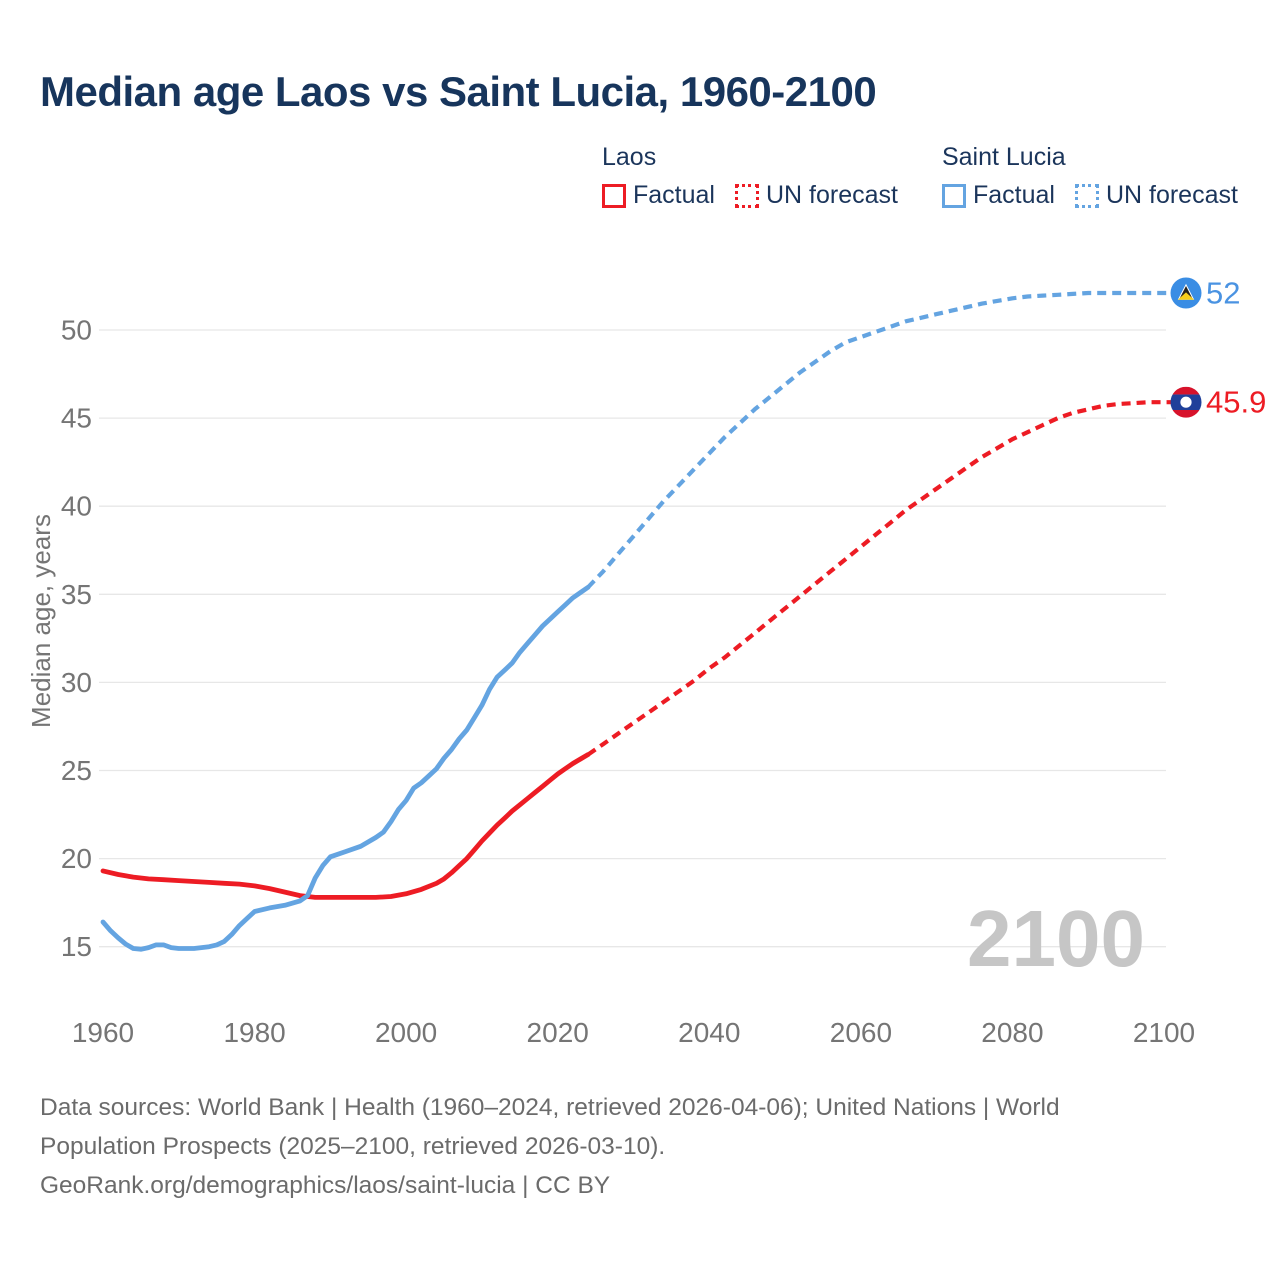 This screenshot has width=1280, height=1280. What do you see at coordinates (345, 826) in the screenshot?
I see `series-line-laos-factual` at bounding box center [345, 826].